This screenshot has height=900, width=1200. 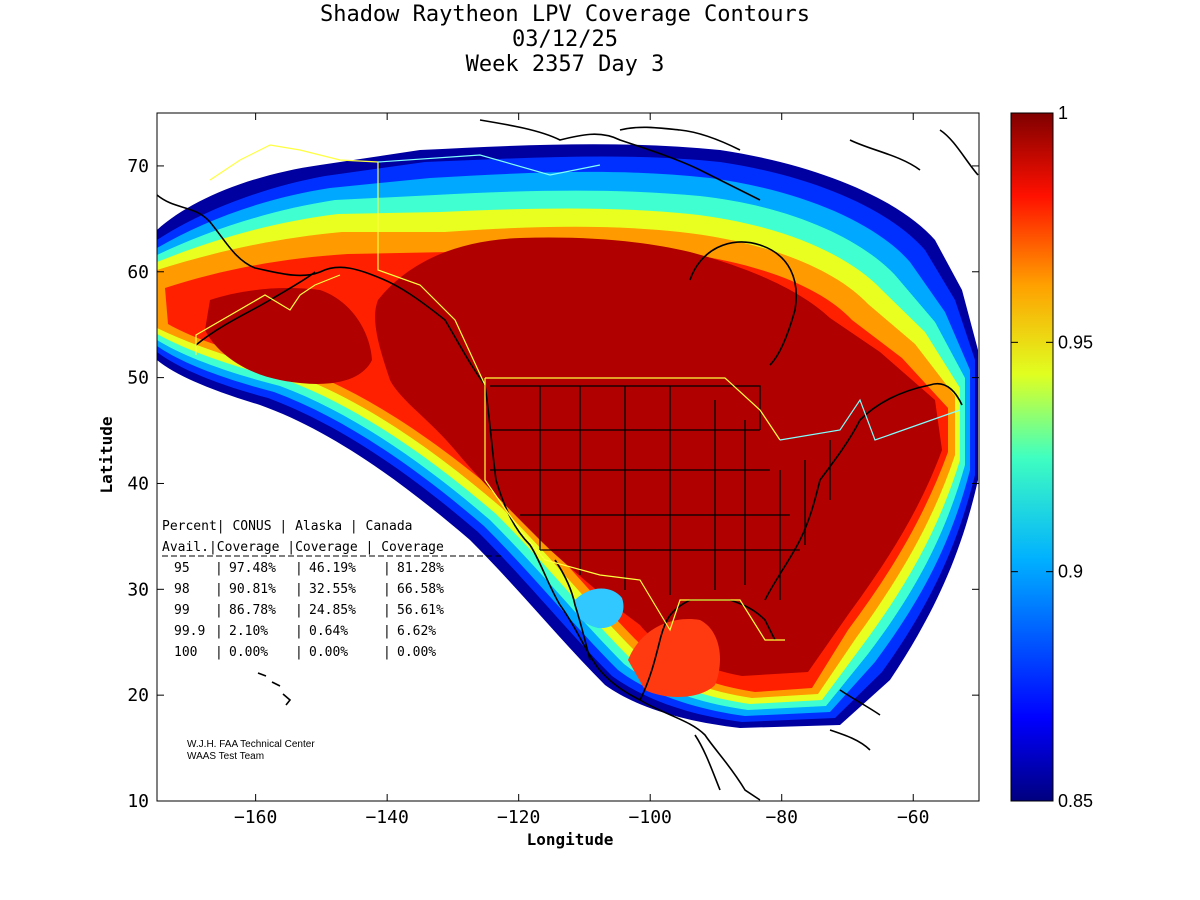 What do you see at coordinates (138, 483) in the screenshot?
I see `y-tick-label: 40` at bounding box center [138, 483].